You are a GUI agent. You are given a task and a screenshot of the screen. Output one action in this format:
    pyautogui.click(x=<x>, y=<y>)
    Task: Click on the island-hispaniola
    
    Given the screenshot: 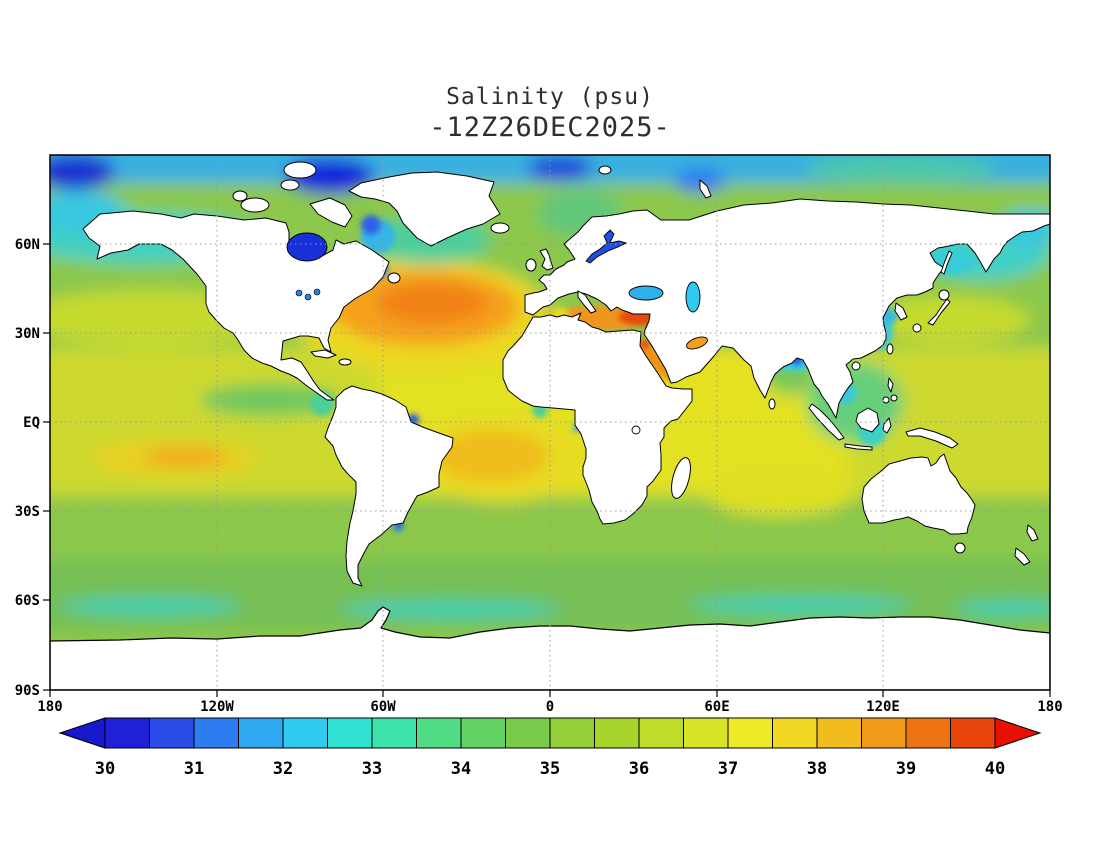 What is the action you would take?
    pyautogui.click(x=345, y=362)
    